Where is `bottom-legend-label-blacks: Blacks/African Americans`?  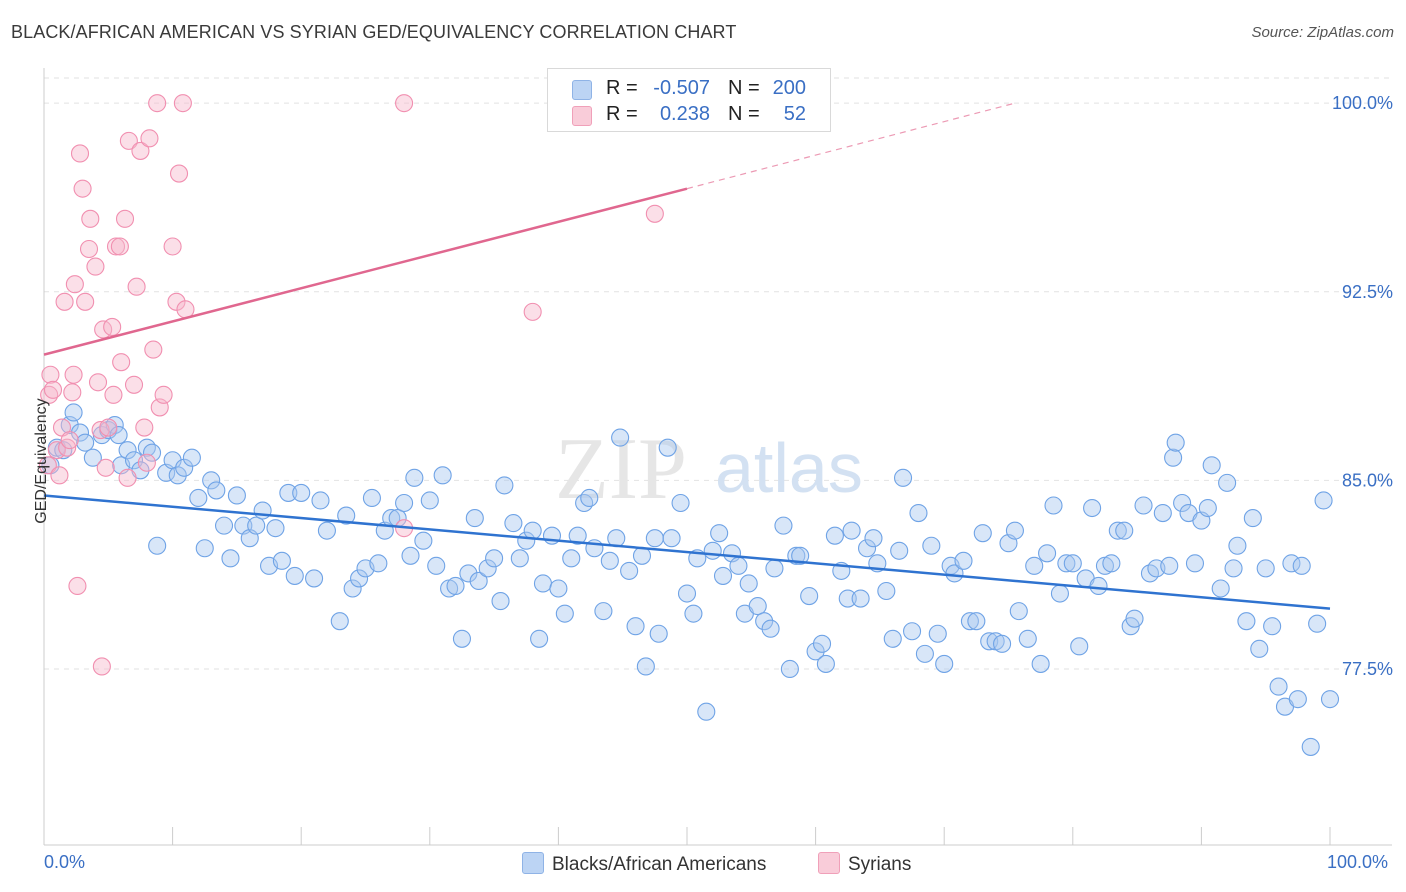 bottom-legend-label-blacks: Blacks/African Americans is located at coordinates (659, 864).